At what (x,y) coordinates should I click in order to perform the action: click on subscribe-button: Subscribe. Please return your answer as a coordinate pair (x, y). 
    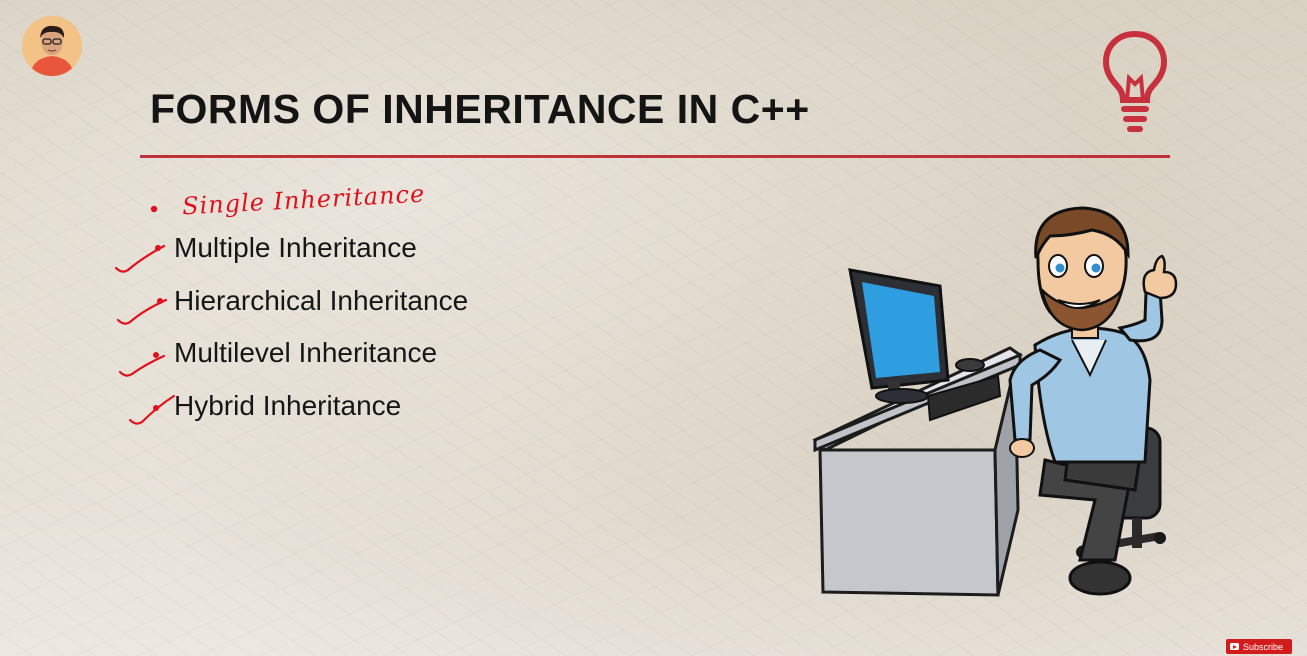
    Looking at the image, I should click on (1259, 646).